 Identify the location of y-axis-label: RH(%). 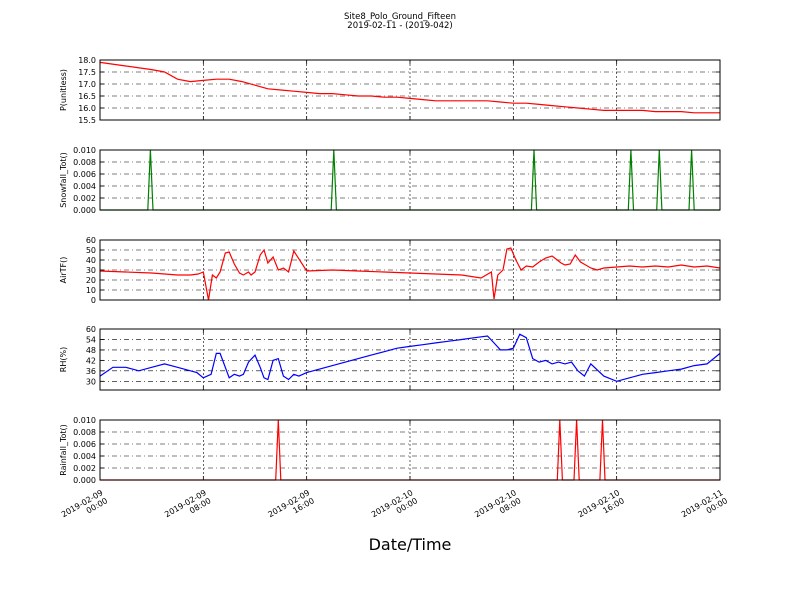
(63, 359).